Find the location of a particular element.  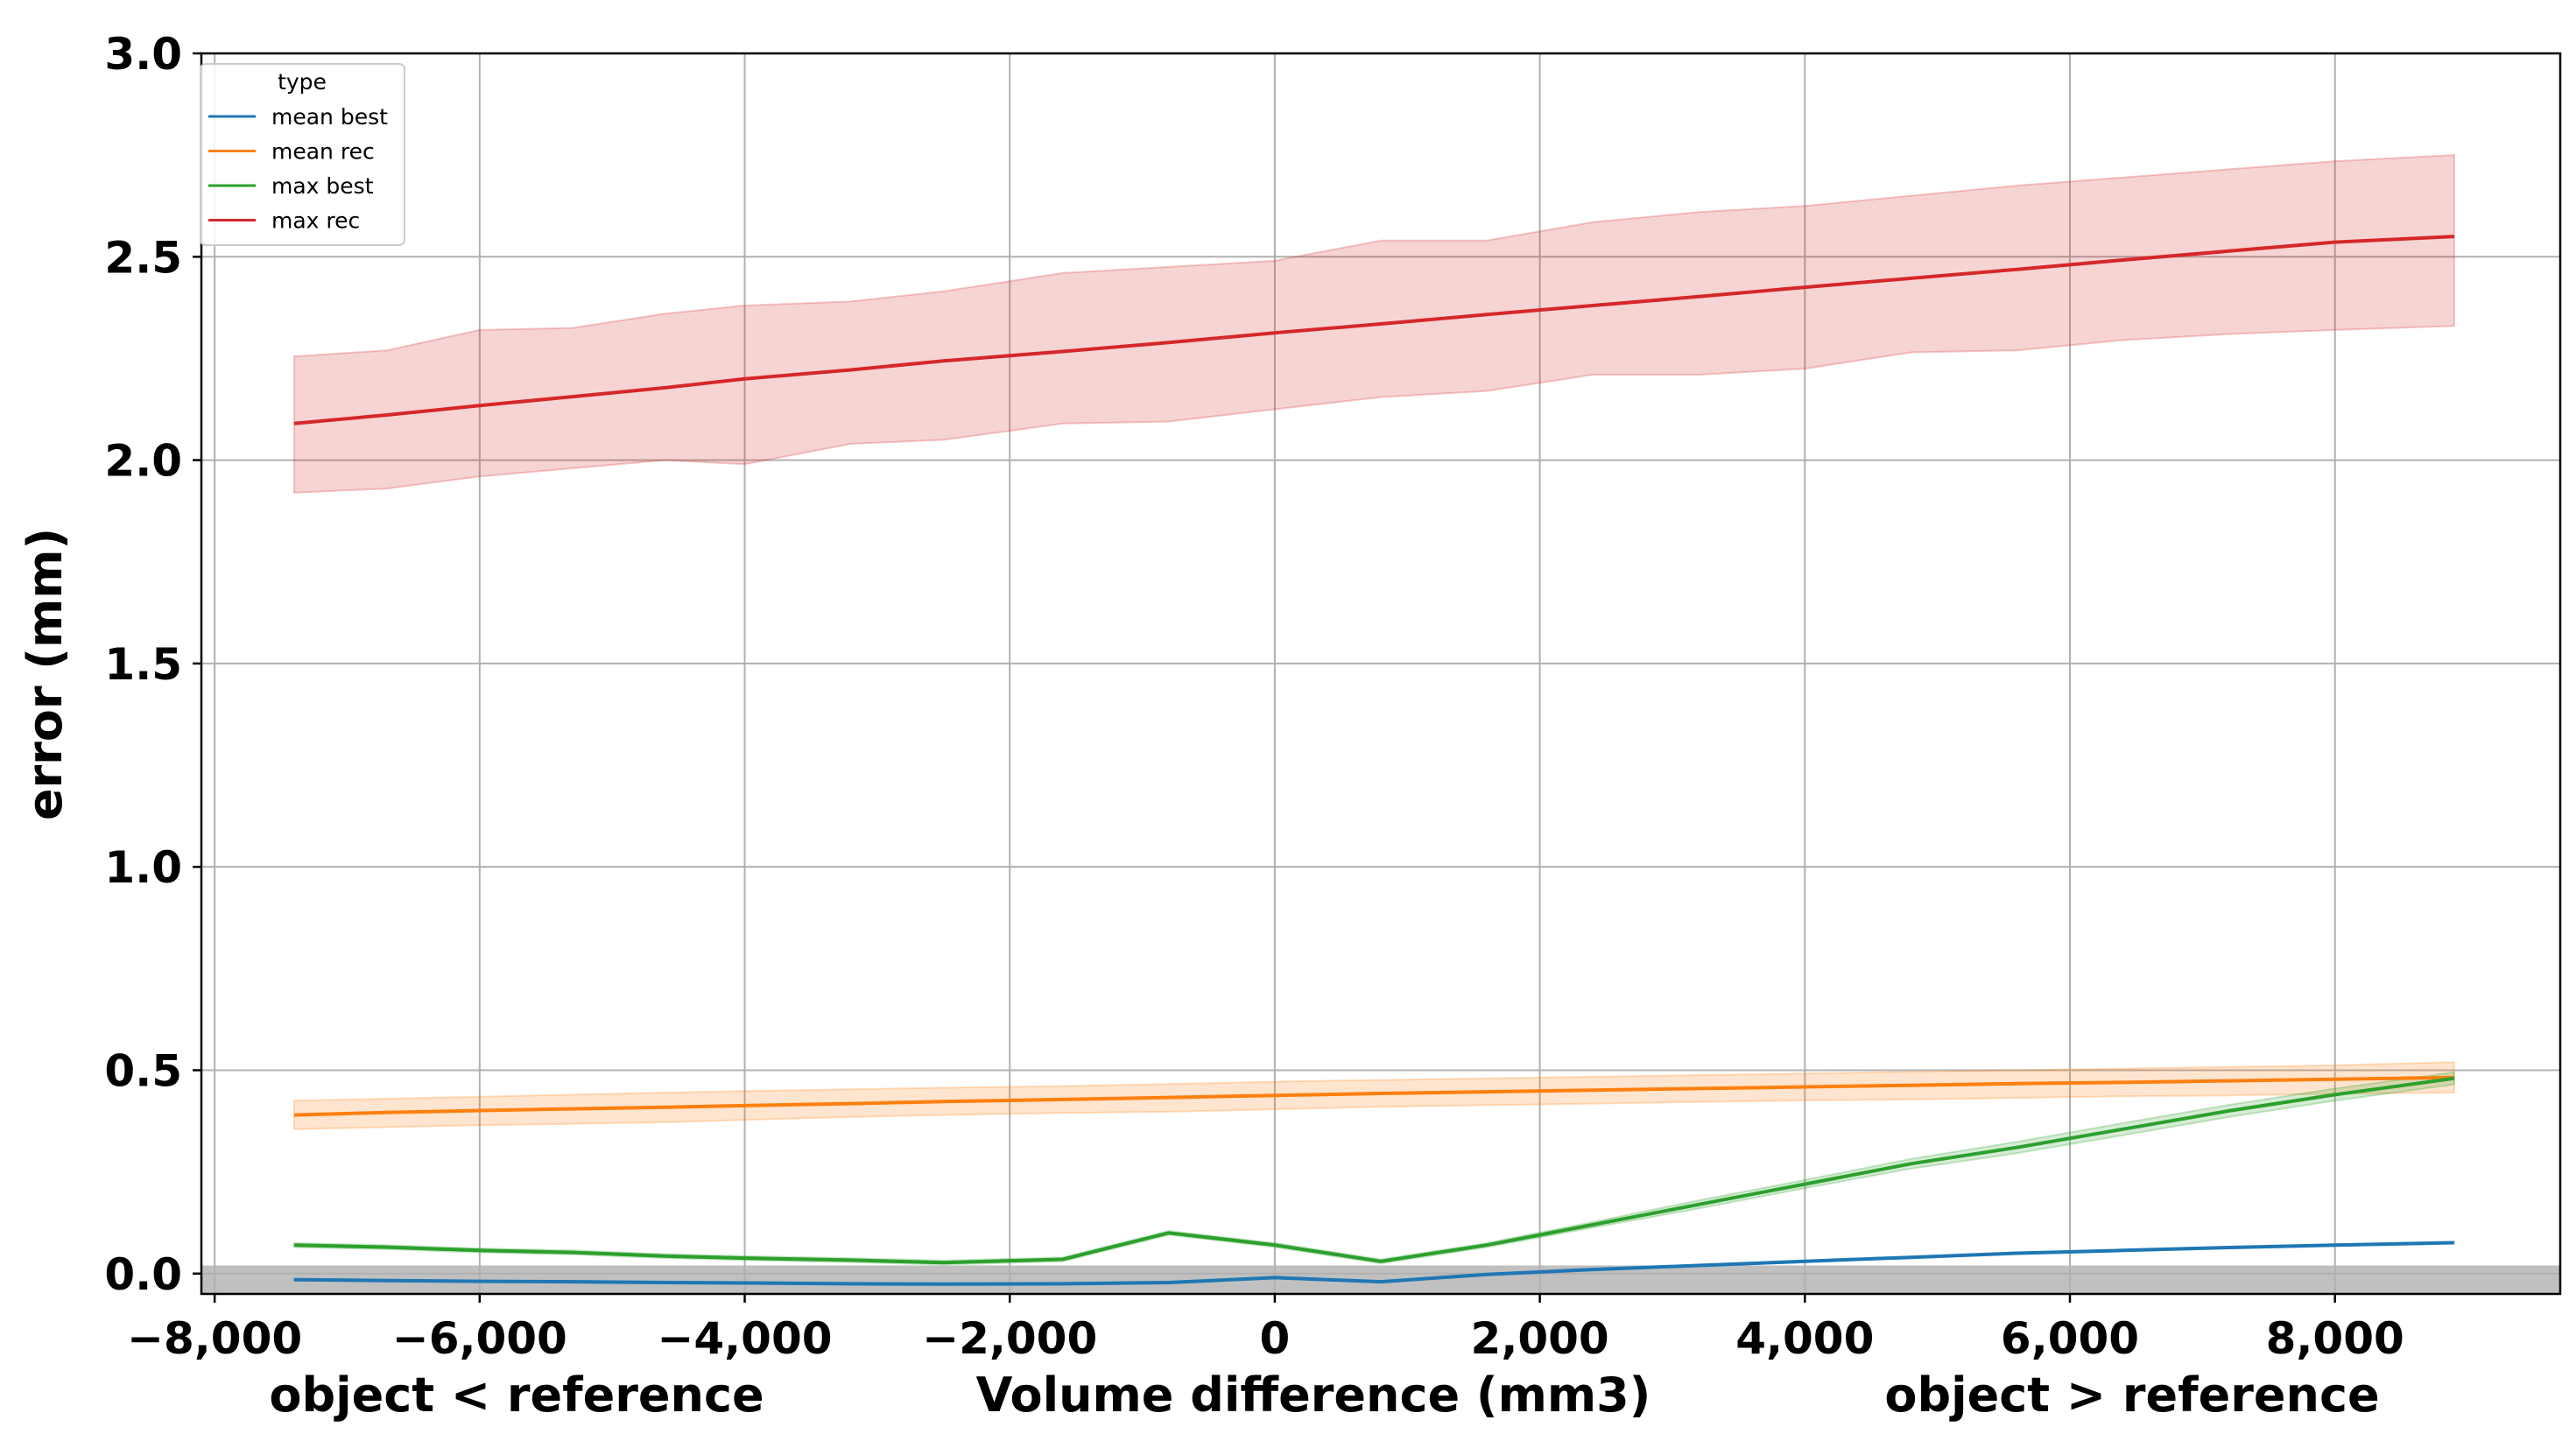

legend: type mean best mean rec max best max rec is located at coordinates (302, 155).